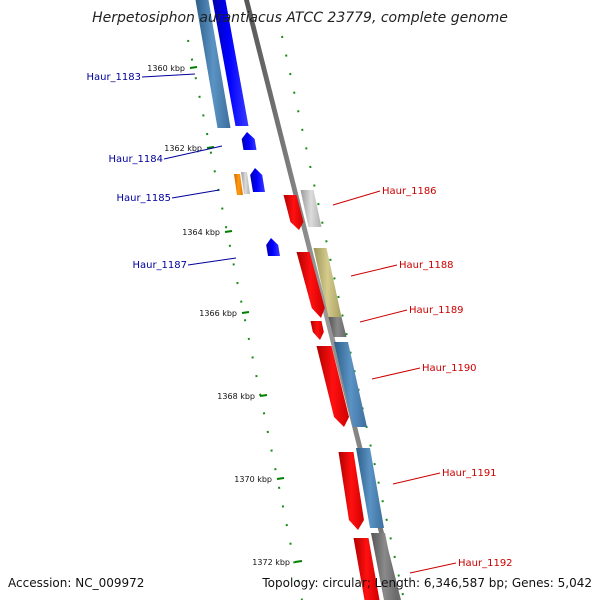 This screenshot has width=600, height=604. Describe the element at coordinates (201, 232) in the screenshot. I see `scale-tick-label: 1364 kbp` at that location.